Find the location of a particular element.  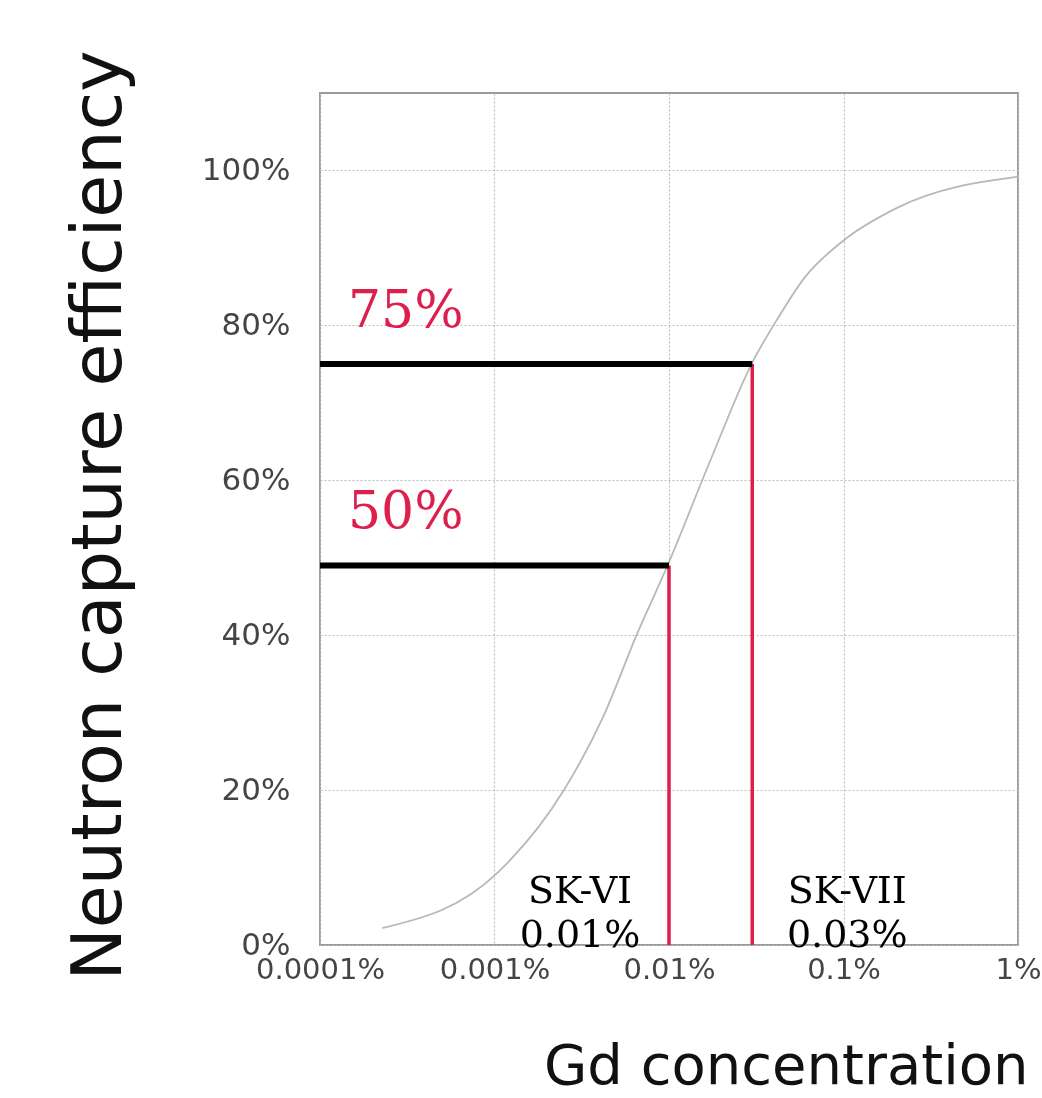

x-tick-label: 1% is located at coordinates (1018, 968).